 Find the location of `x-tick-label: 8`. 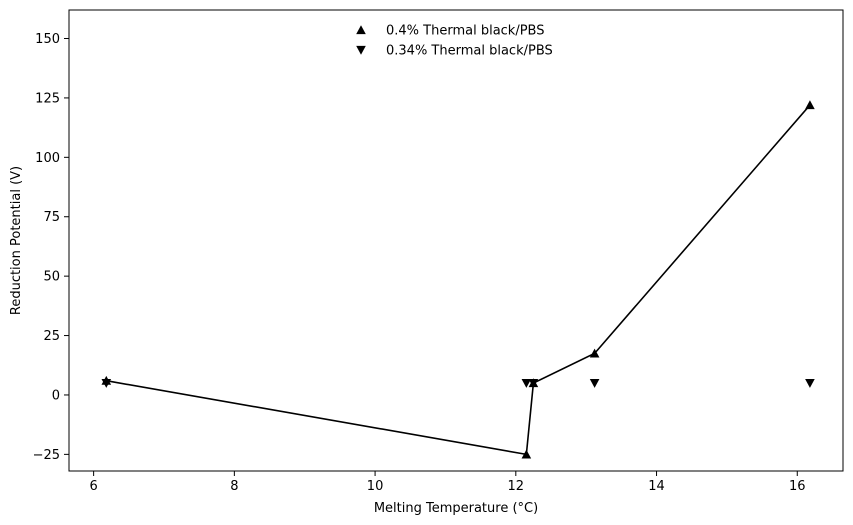

x-tick-label: 8 is located at coordinates (234, 486).